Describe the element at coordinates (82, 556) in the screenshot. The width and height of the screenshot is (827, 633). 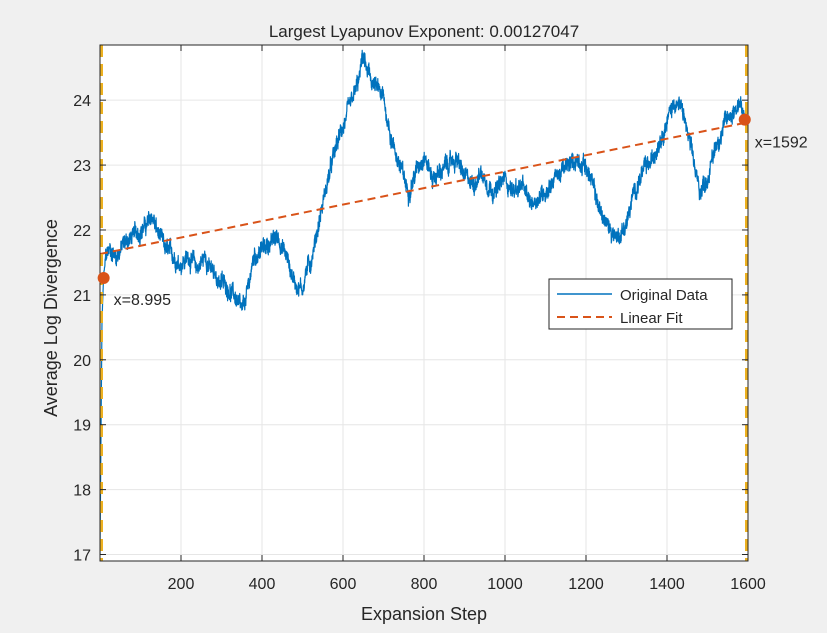
I see `y-tick-label: 17` at that location.